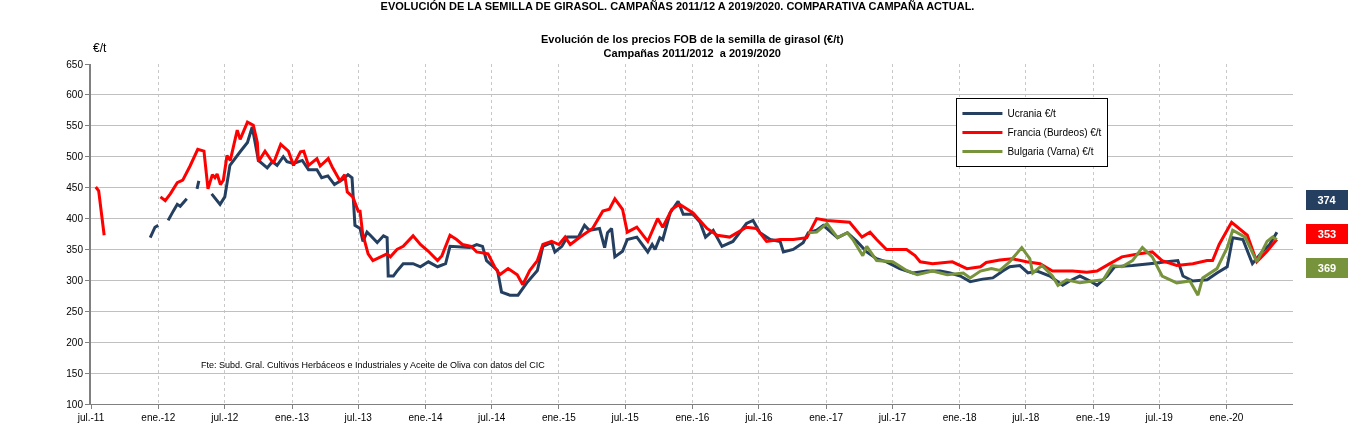  I want to click on x-tick-label: ene.-18, so click(959, 417).